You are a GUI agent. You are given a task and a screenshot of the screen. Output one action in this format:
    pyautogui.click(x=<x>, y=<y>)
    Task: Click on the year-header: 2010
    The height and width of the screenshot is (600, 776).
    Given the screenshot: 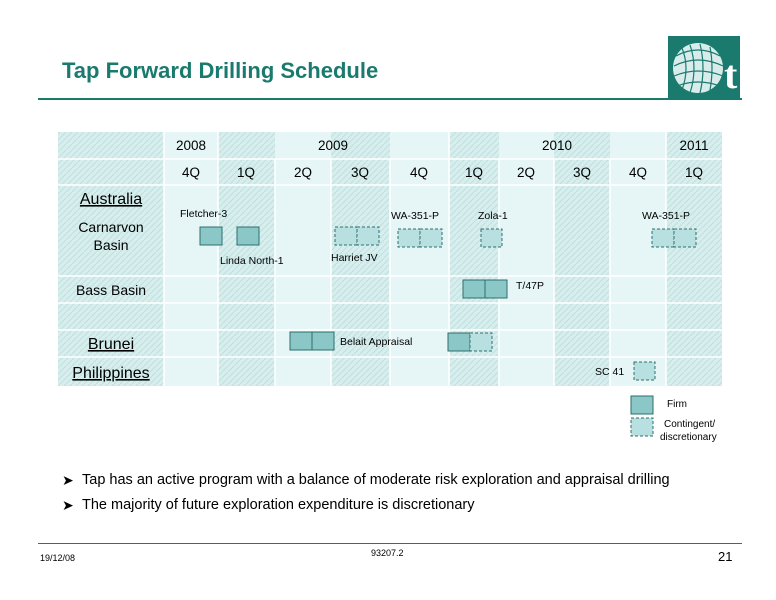 What is the action you would take?
    pyautogui.click(x=557, y=145)
    